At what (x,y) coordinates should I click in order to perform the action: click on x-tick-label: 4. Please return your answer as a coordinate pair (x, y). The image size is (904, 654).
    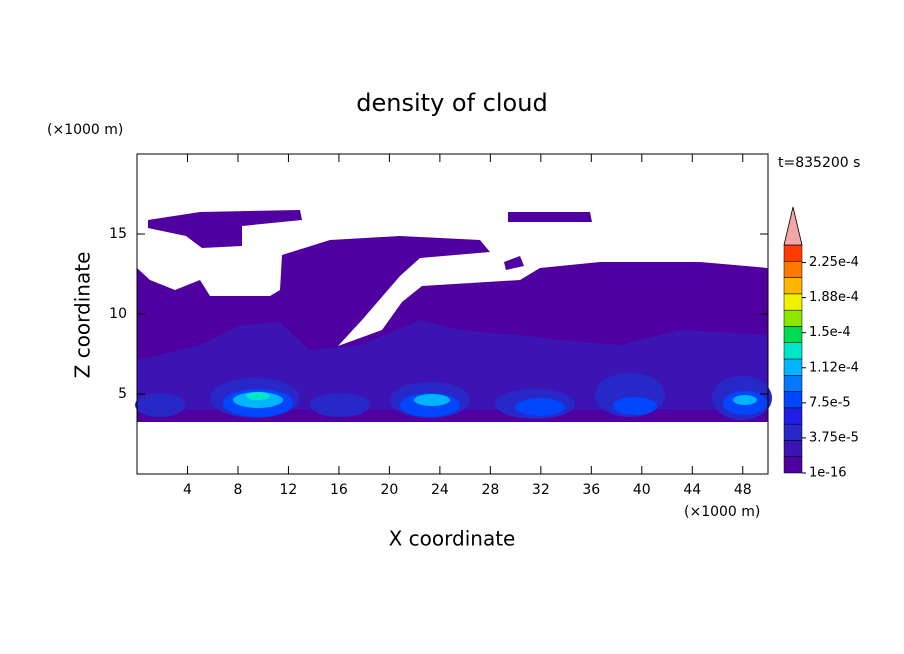
    Looking at the image, I should click on (187, 490).